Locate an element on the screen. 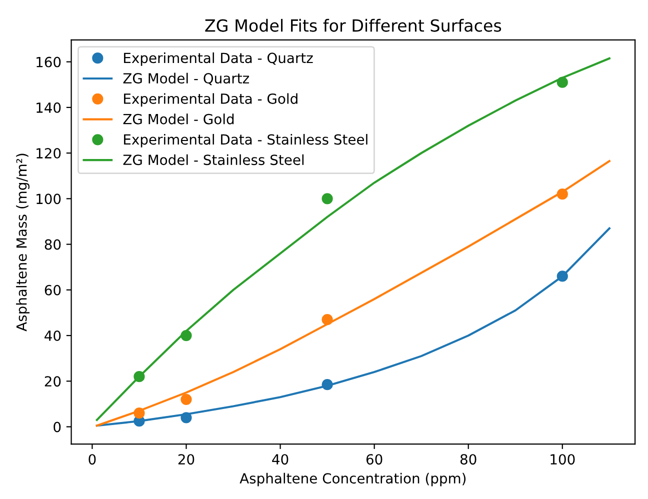  legend-label: ZG Model - Gold is located at coordinates (178, 119).